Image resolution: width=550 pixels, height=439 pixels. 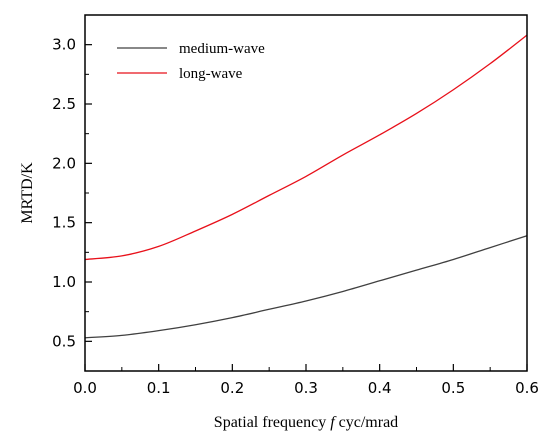 What do you see at coordinates (232, 388) in the screenshot?
I see `x-tick-label: 0.2` at bounding box center [232, 388].